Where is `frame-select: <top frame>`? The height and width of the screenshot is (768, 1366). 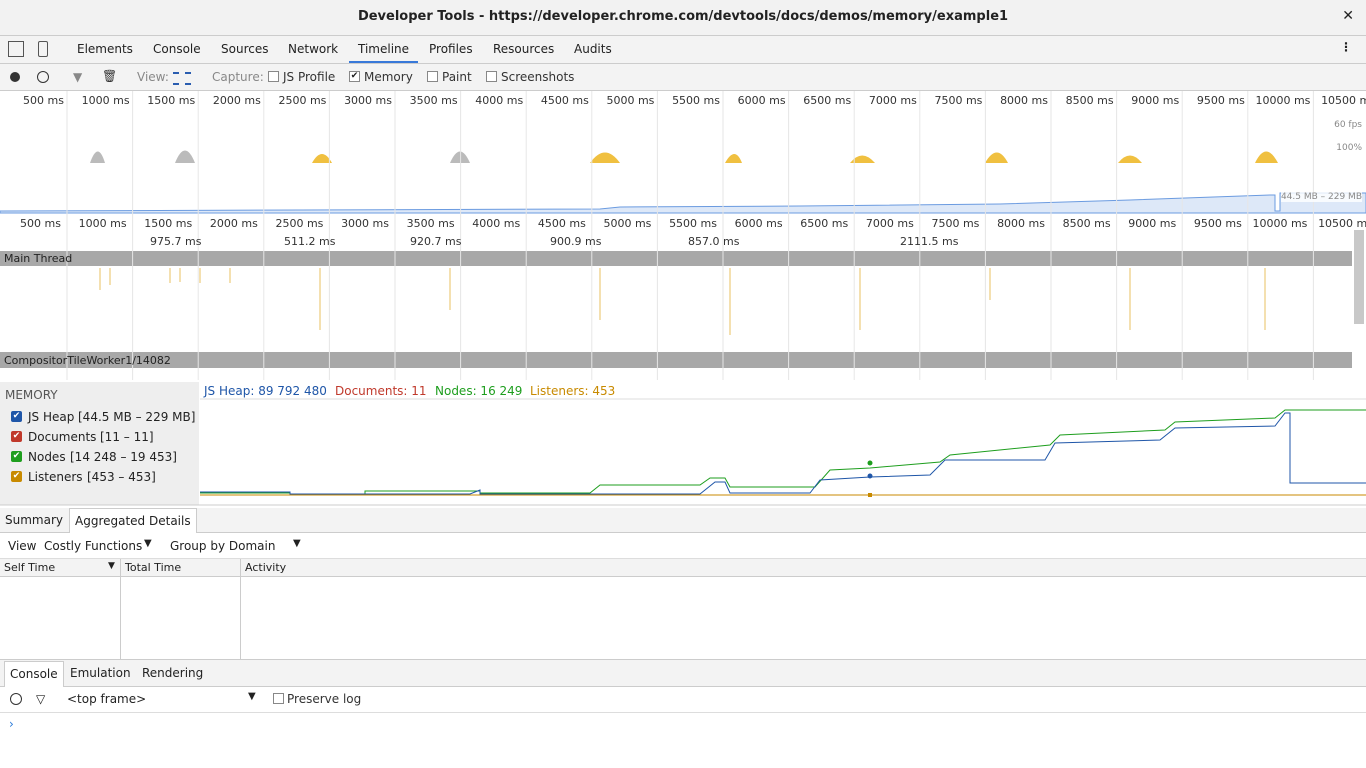 frame-select: <top frame> is located at coordinates (107, 699).